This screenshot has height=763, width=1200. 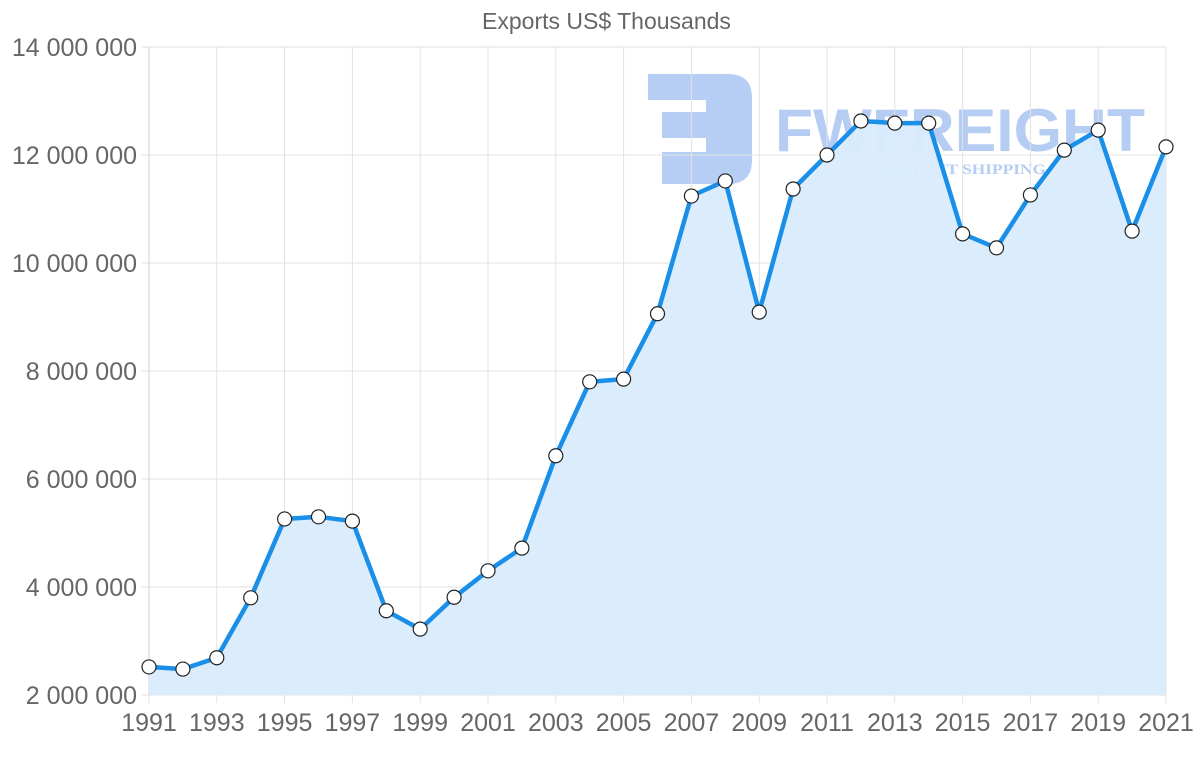 What do you see at coordinates (623, 379) in the screenshot?
I see `data-point-2005` at bounding box center [623, 379].